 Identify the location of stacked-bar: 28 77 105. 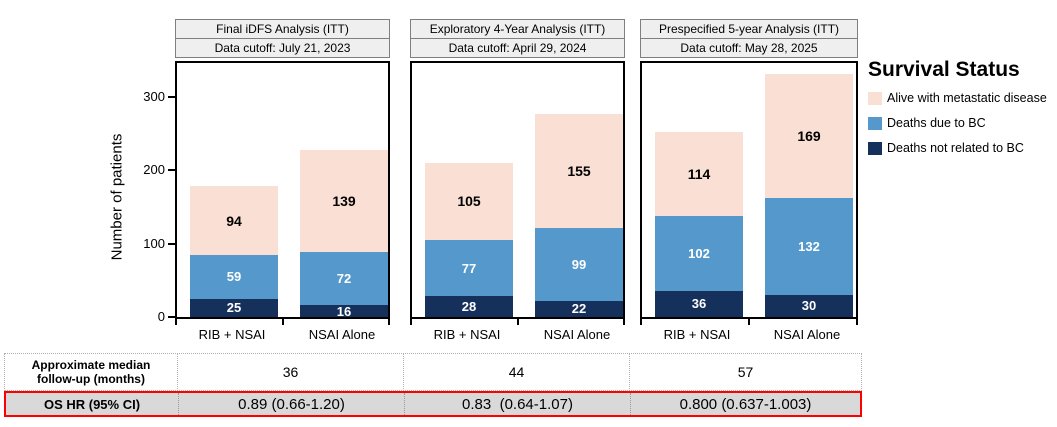
(469, 239).